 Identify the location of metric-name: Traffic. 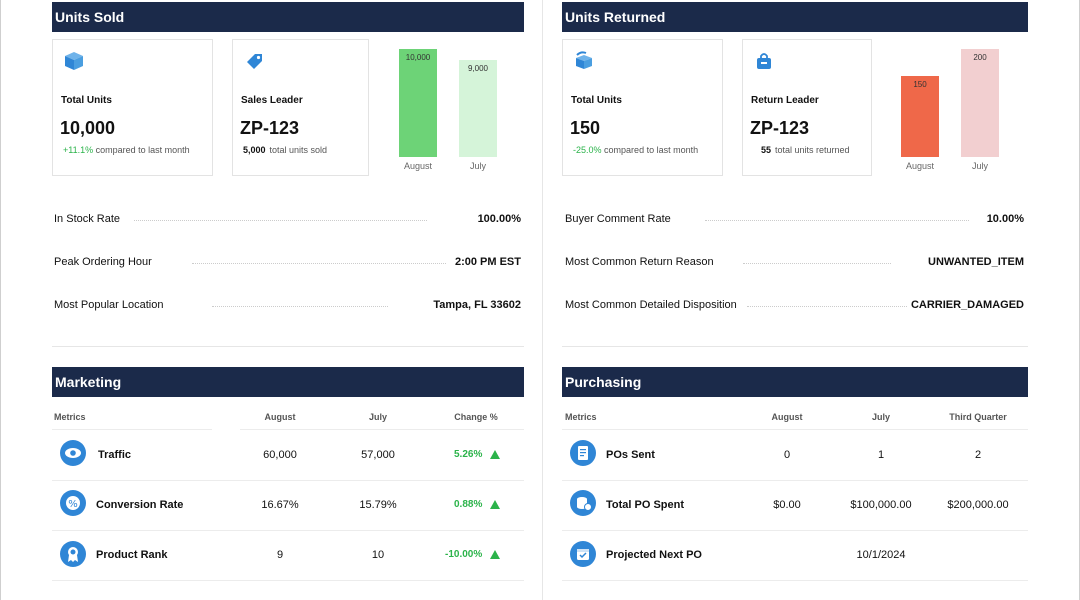
(115, 455).